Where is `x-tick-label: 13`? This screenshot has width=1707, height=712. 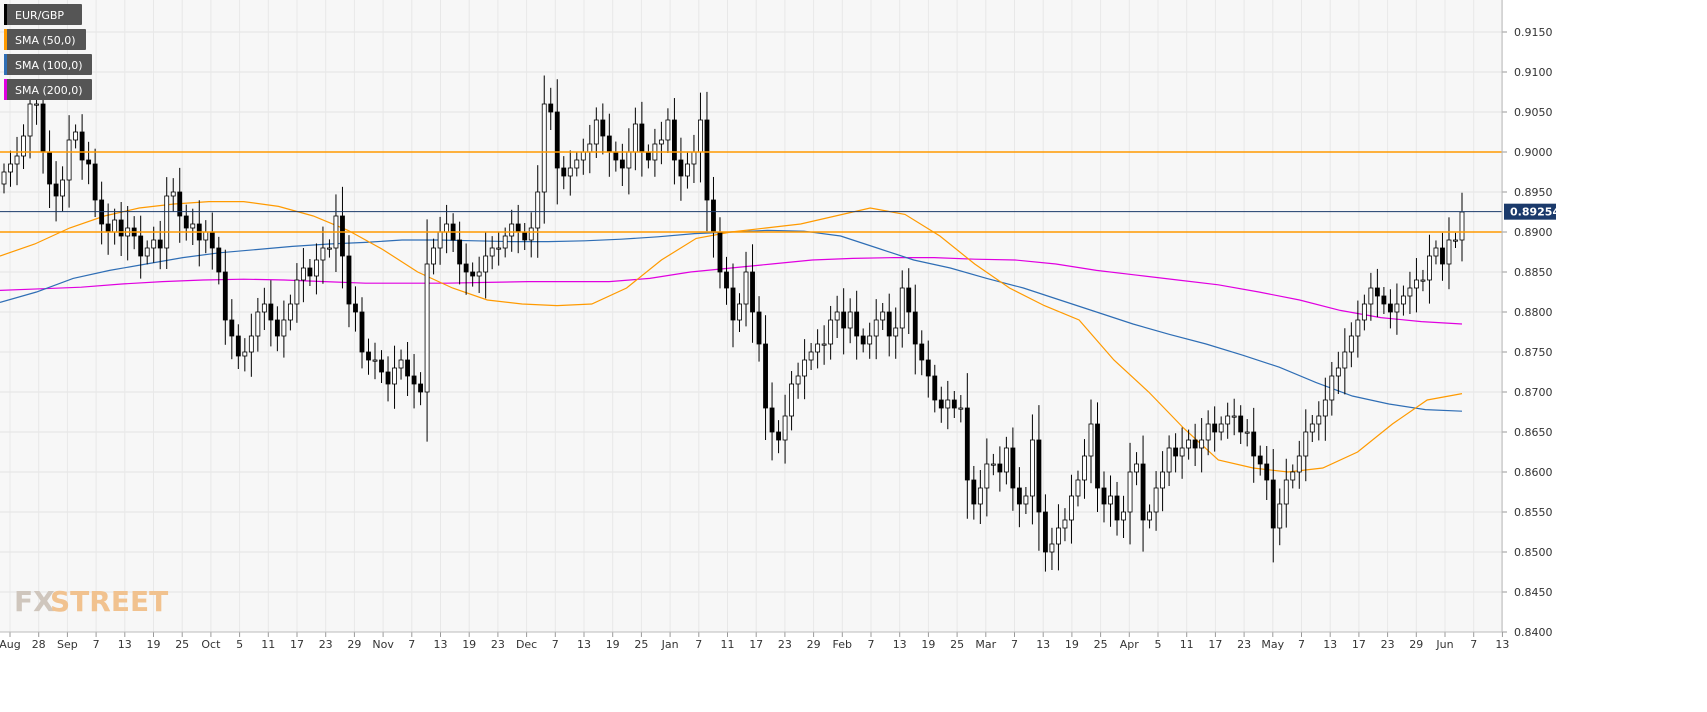
x-tick-label: 13 is located at coordinates (900, 644).